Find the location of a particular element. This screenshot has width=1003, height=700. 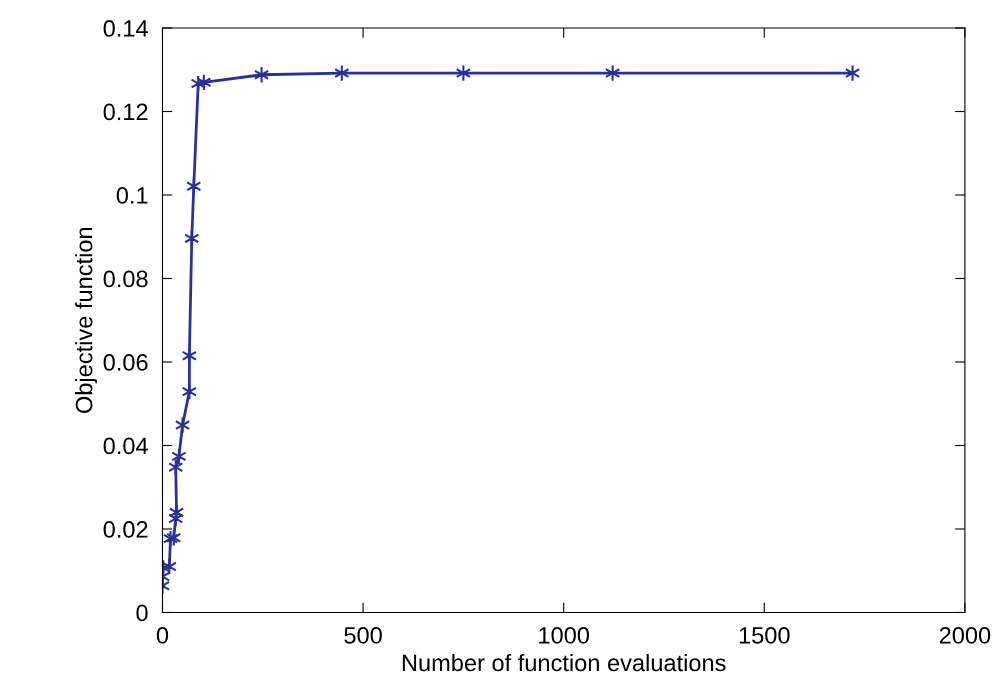

y-tick-label: 0.1 is located at coordinates (132, 195).